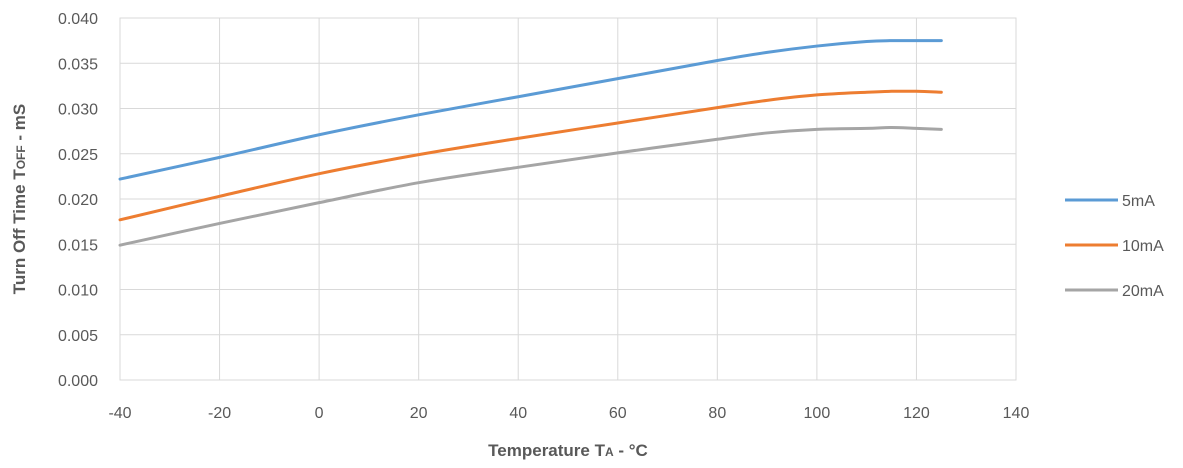 The image size is (1183, 468). I want to click on y-tick-label: 0.040, so click(78, 19).